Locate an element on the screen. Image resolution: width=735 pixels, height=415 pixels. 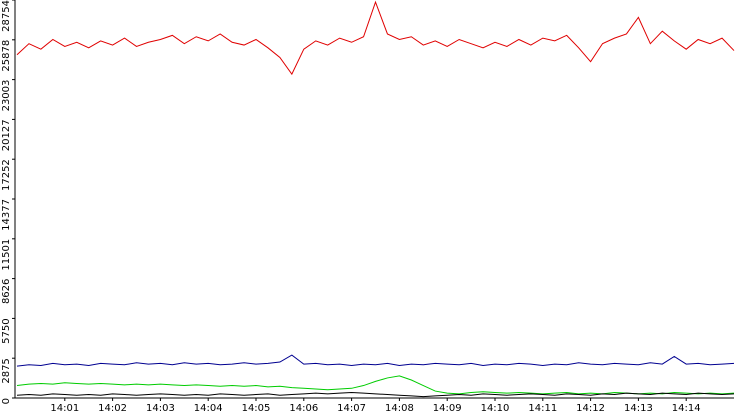
x-tick-label: 14:09 is located at coordinates (447, 408).